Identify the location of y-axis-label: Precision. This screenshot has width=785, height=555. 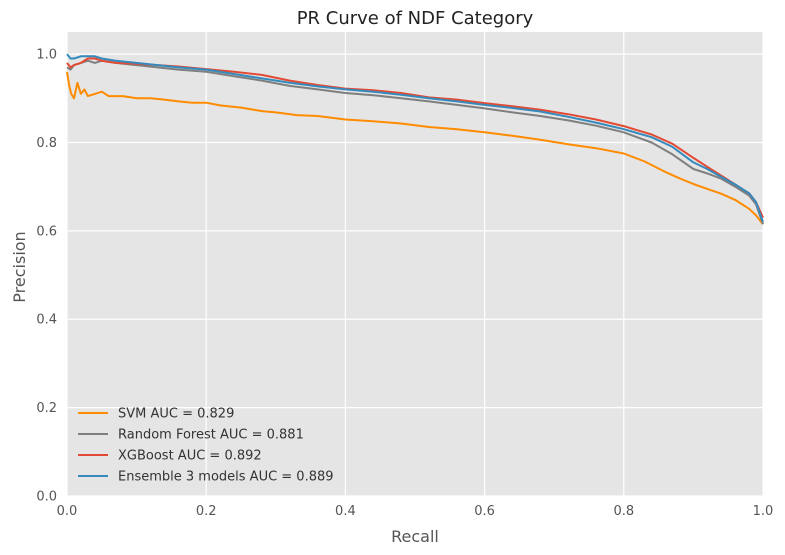
(19, 266).